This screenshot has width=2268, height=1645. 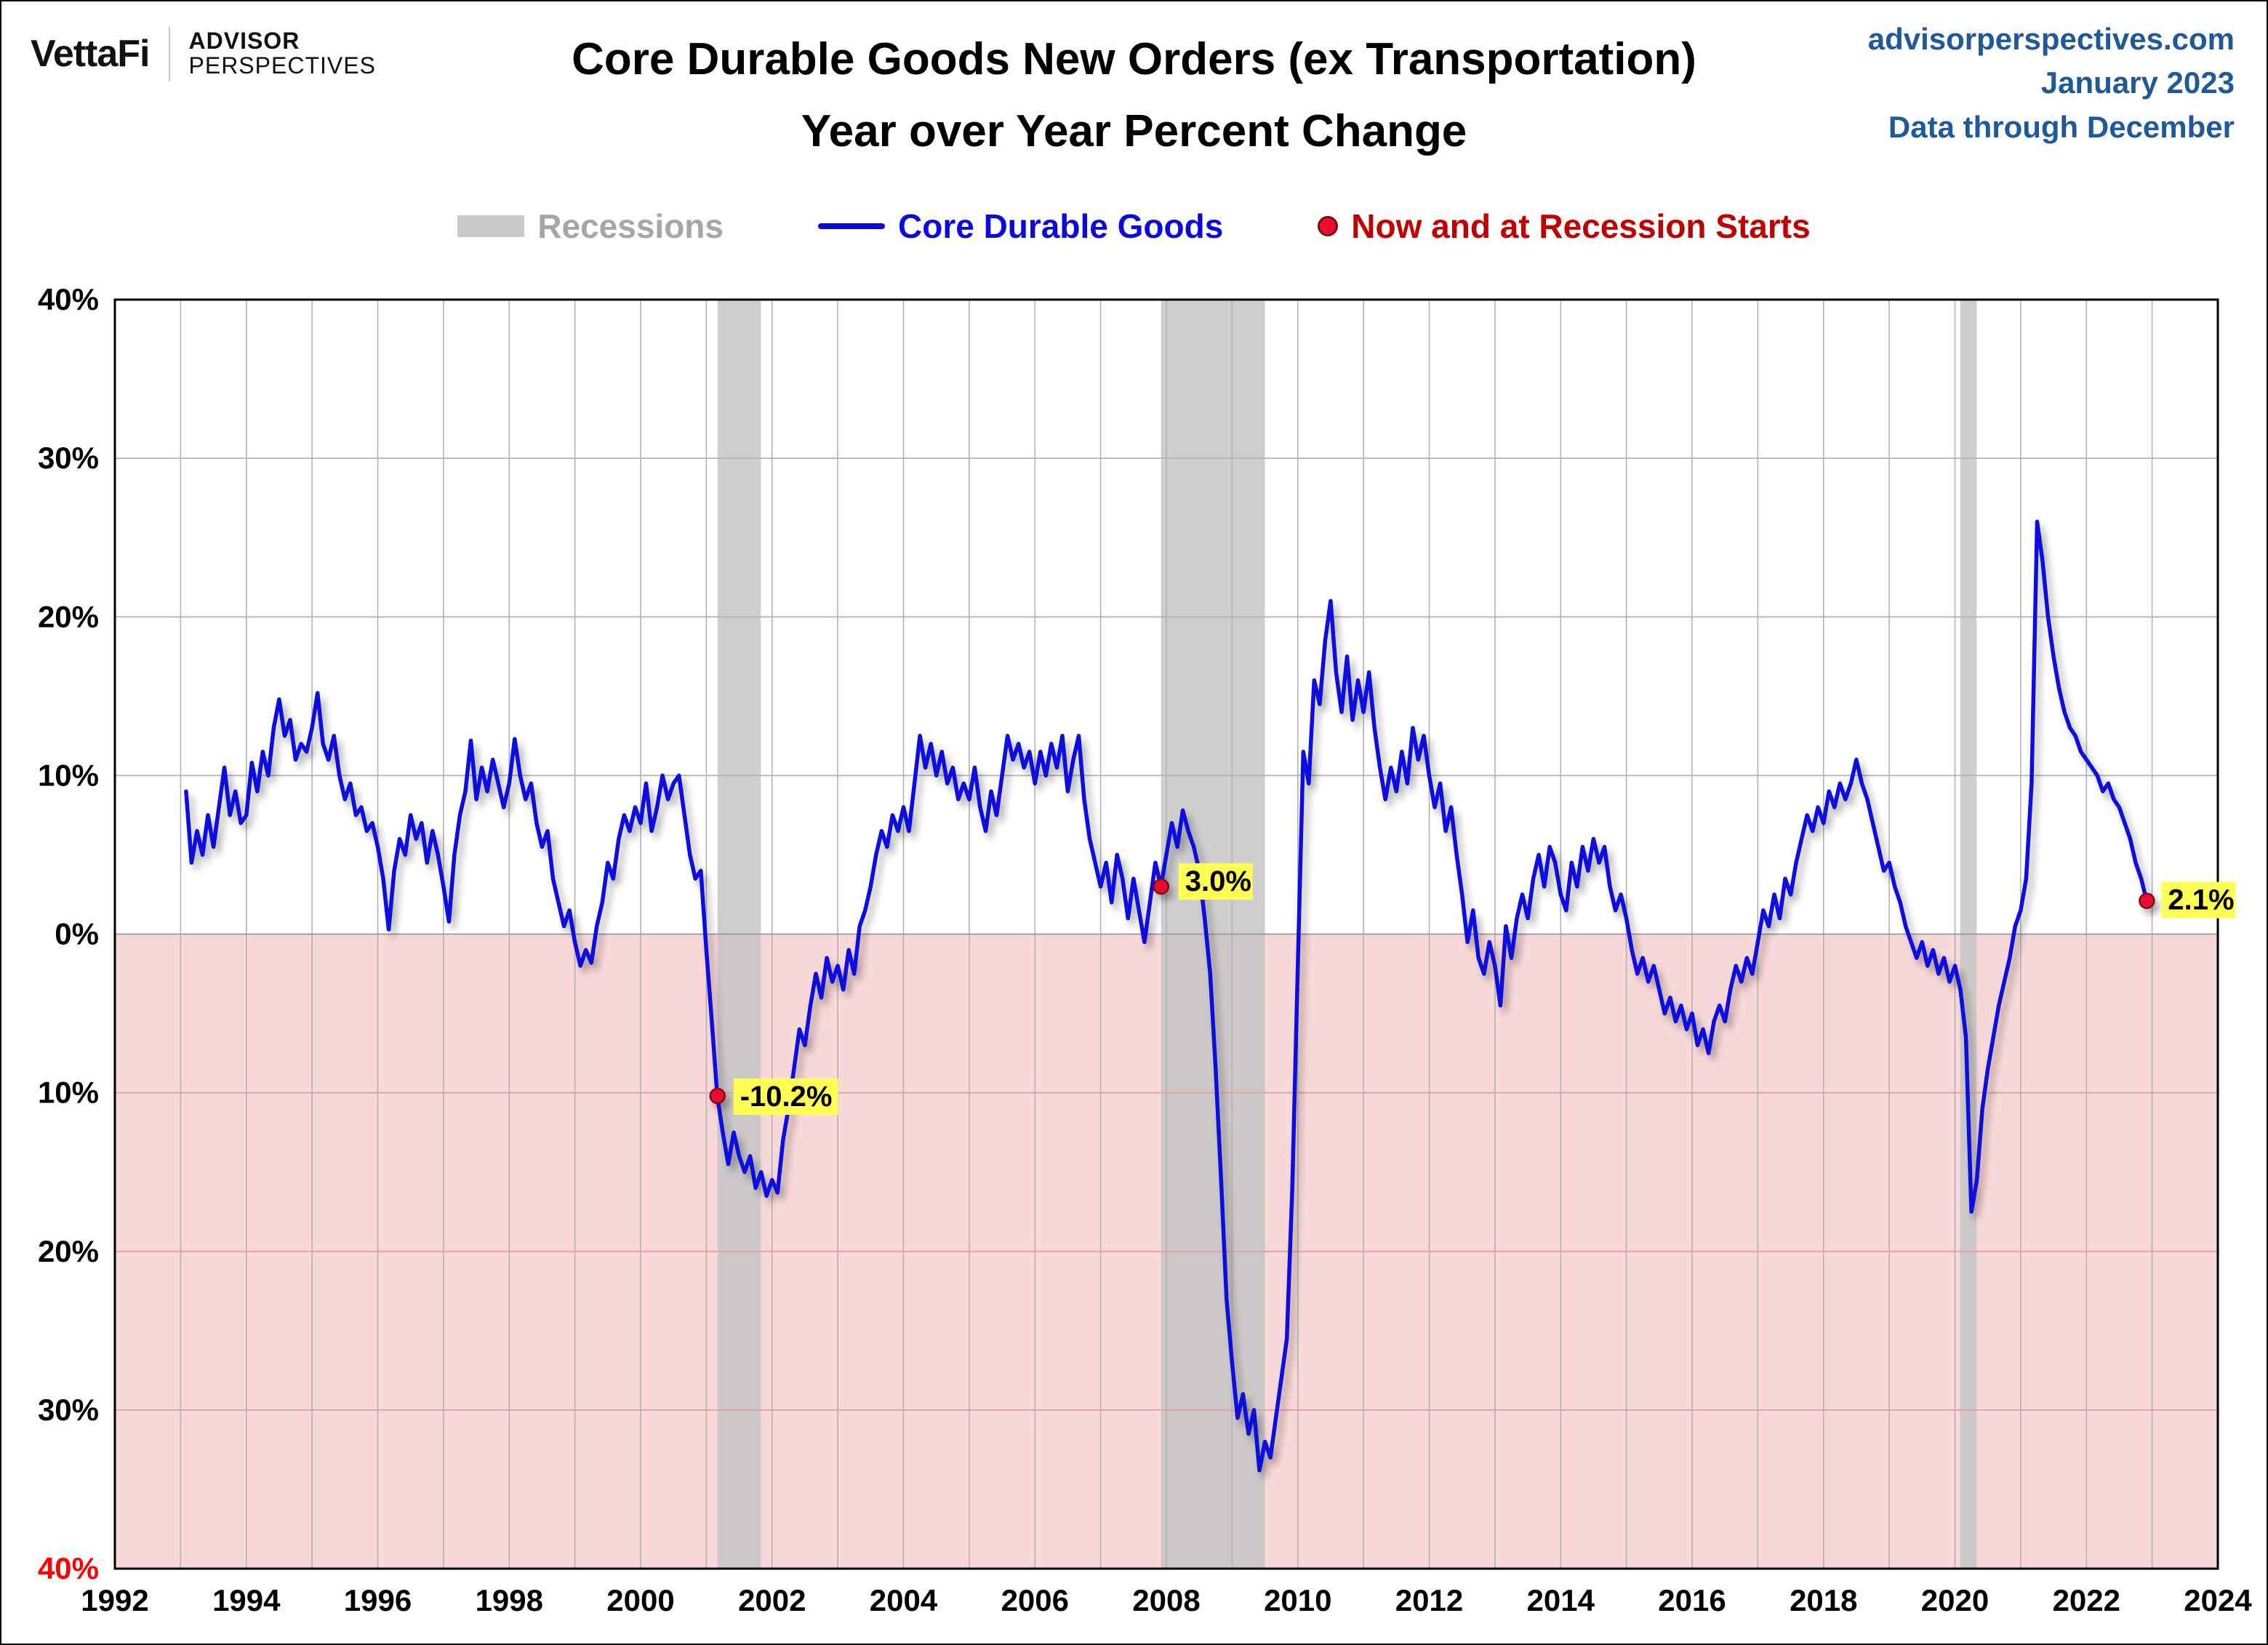 I want to click on x-tick-label: 2008, so click(x=1166, y=1600).